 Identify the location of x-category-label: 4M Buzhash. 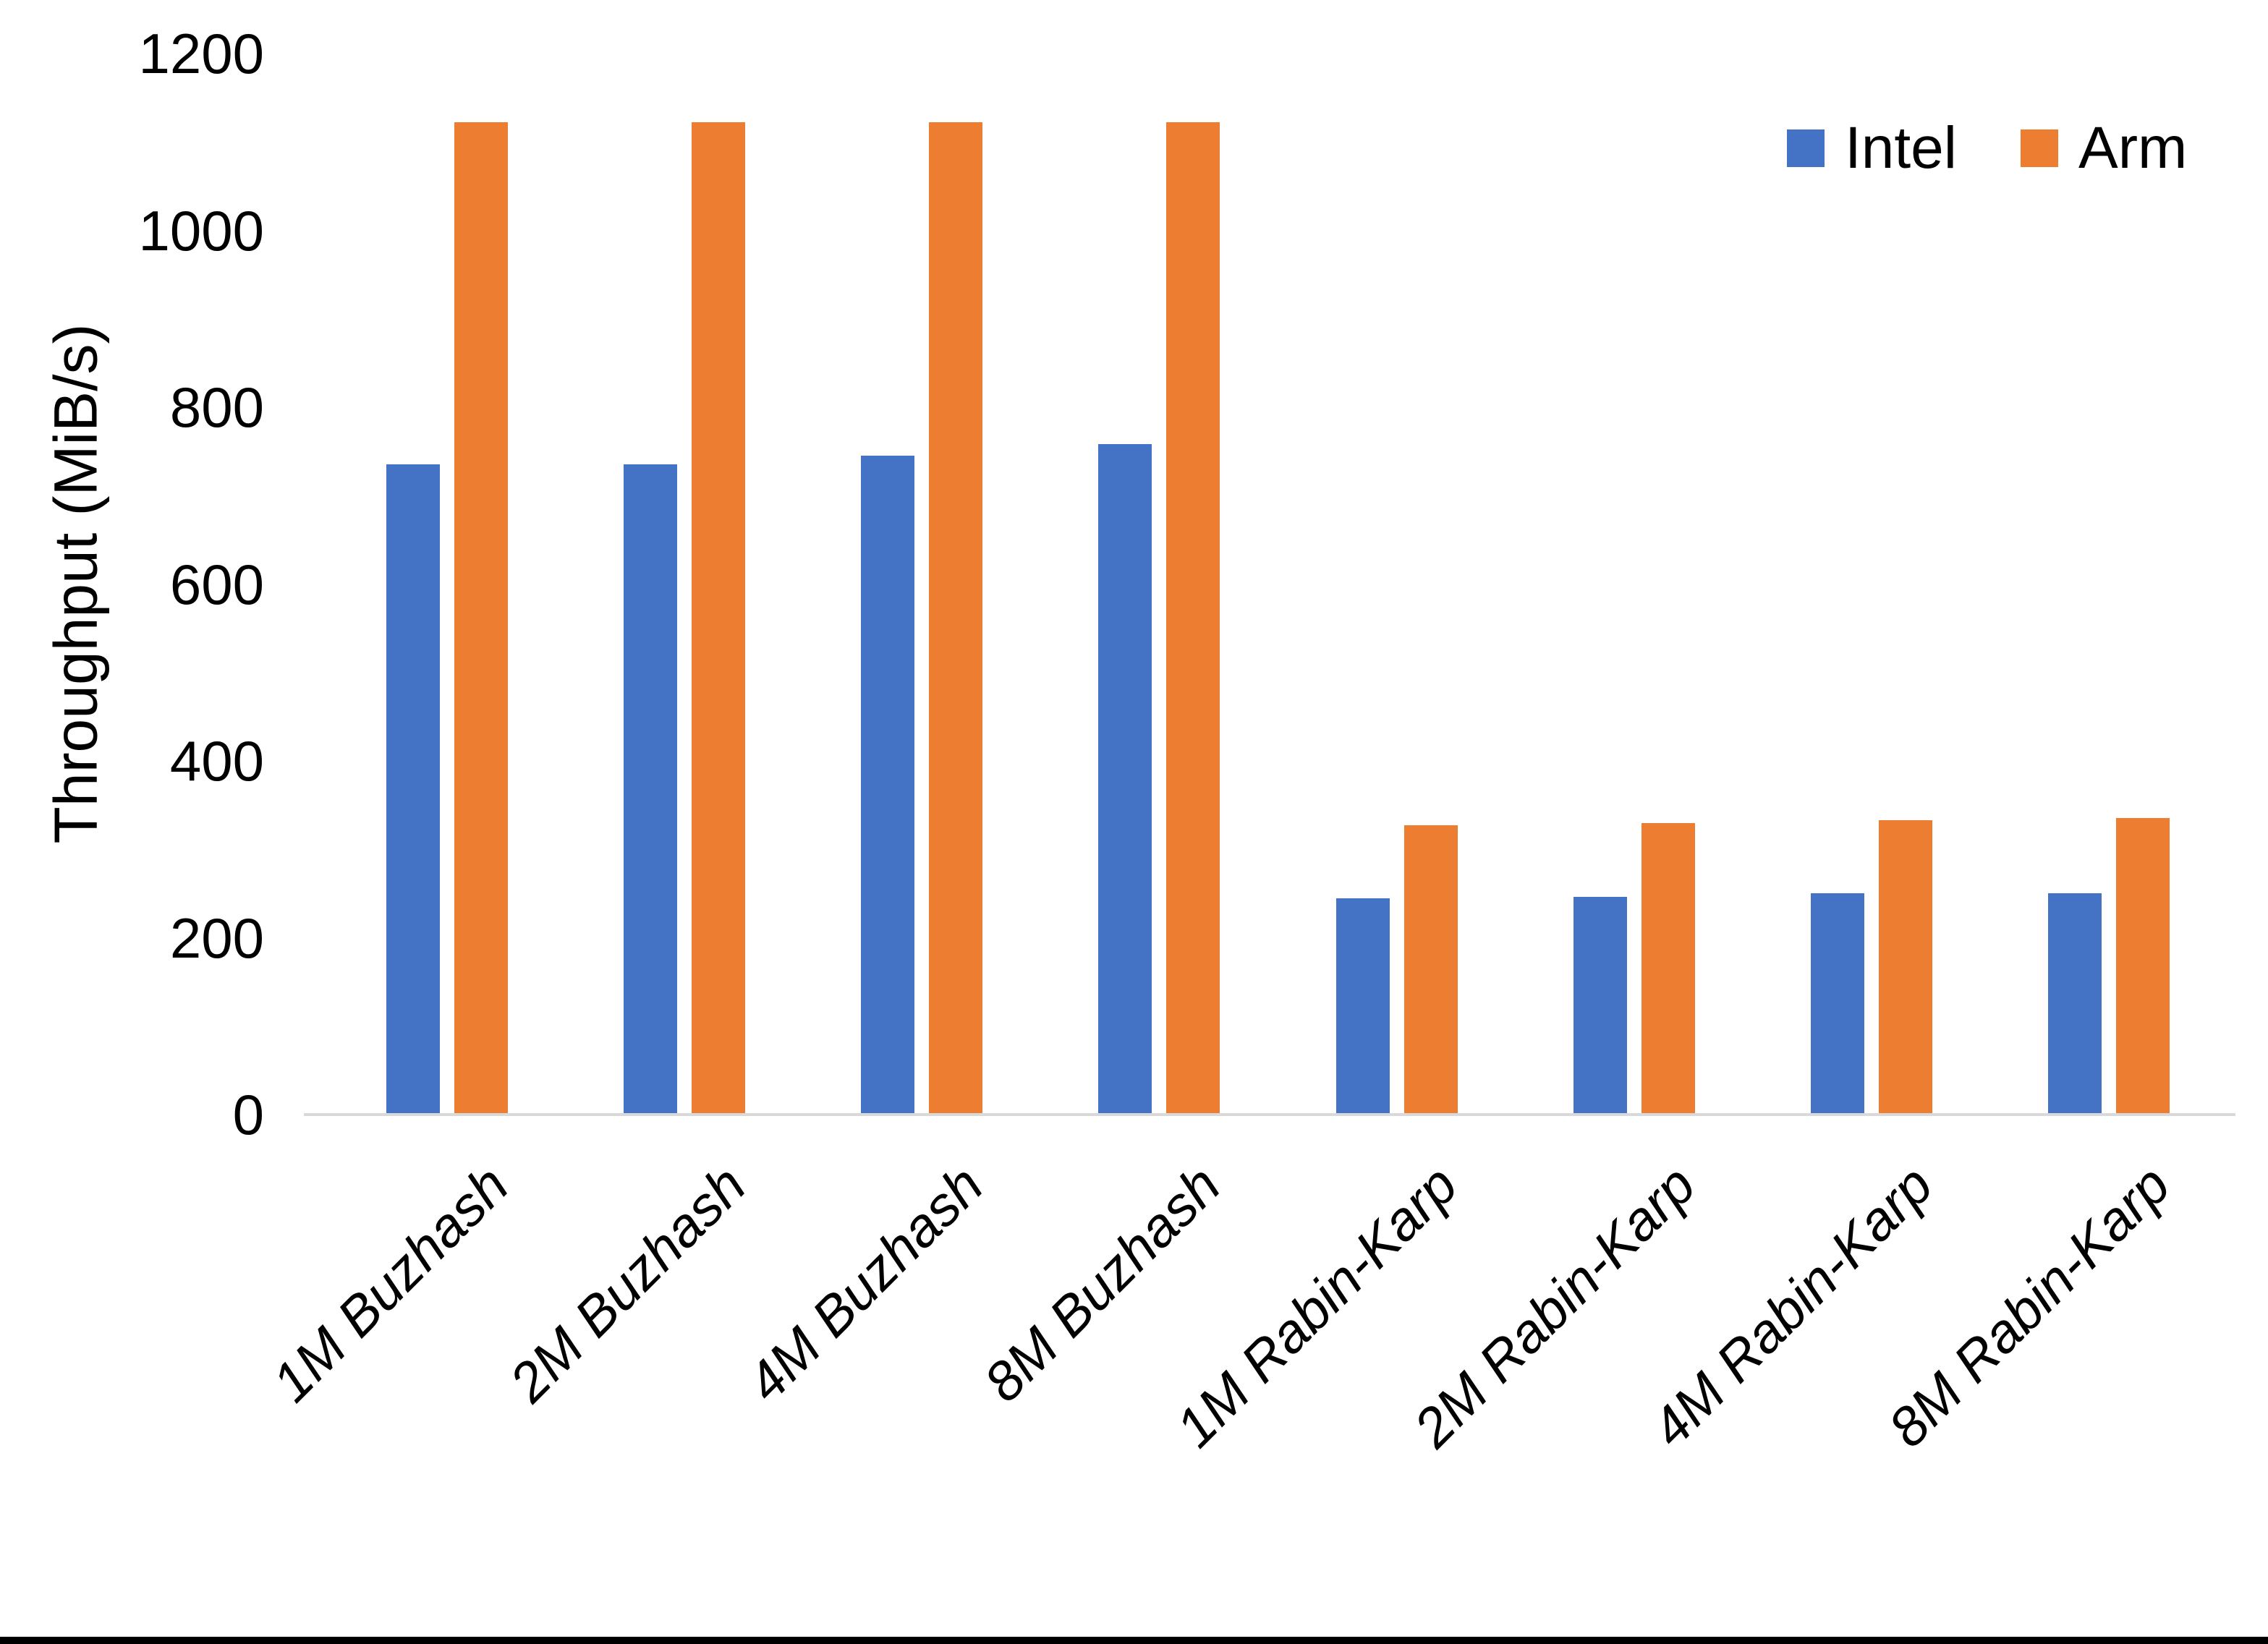
(865, 1284).